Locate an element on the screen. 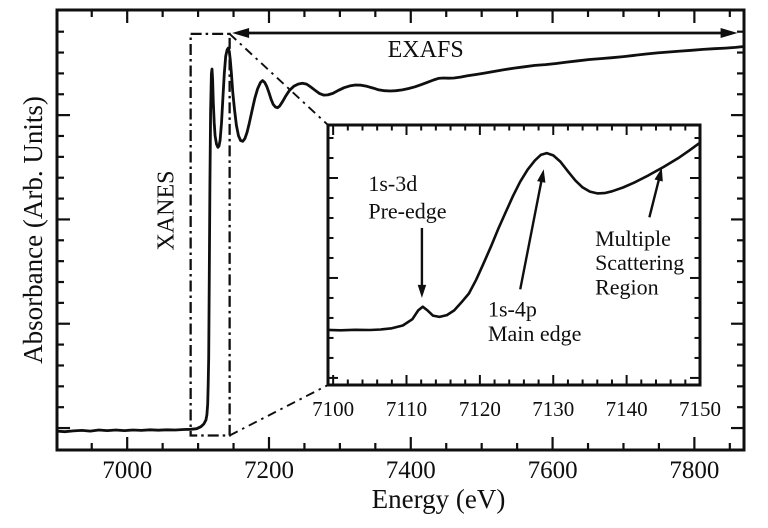 The width and height of the screenshot is (768, 528). multiple-scattering-arrow-head is located at coordinates (658, 174).